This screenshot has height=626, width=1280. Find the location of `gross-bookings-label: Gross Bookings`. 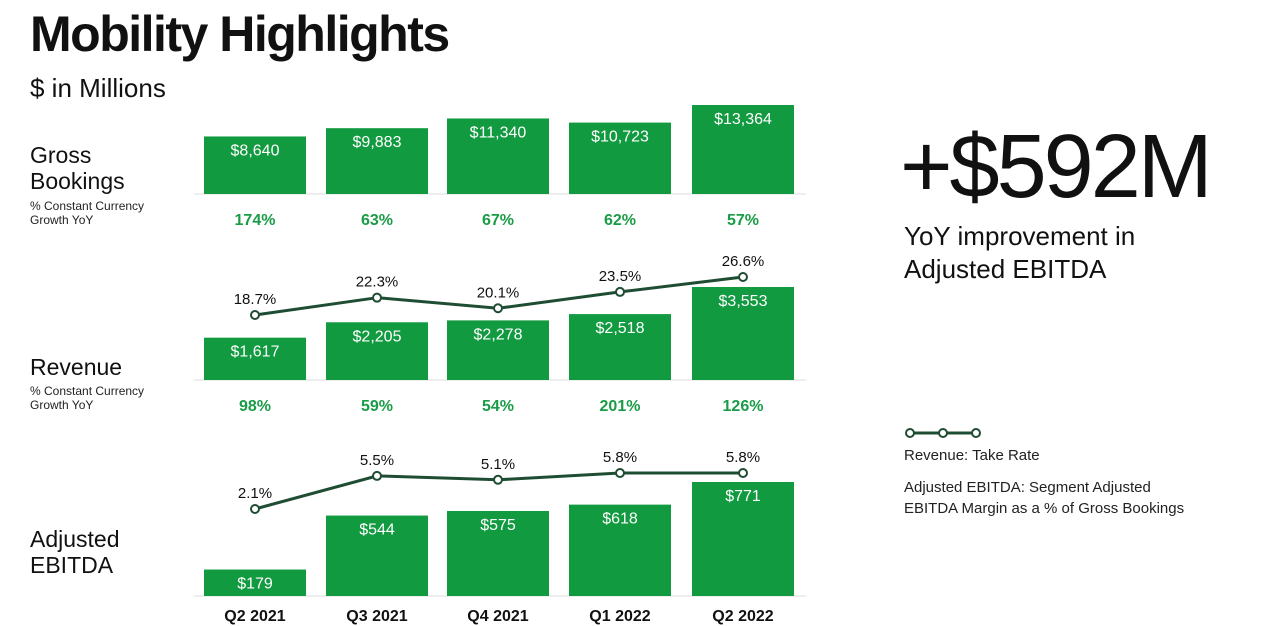

gross-bookings-label: Gross Bookings is located at coordinates (77, 168).